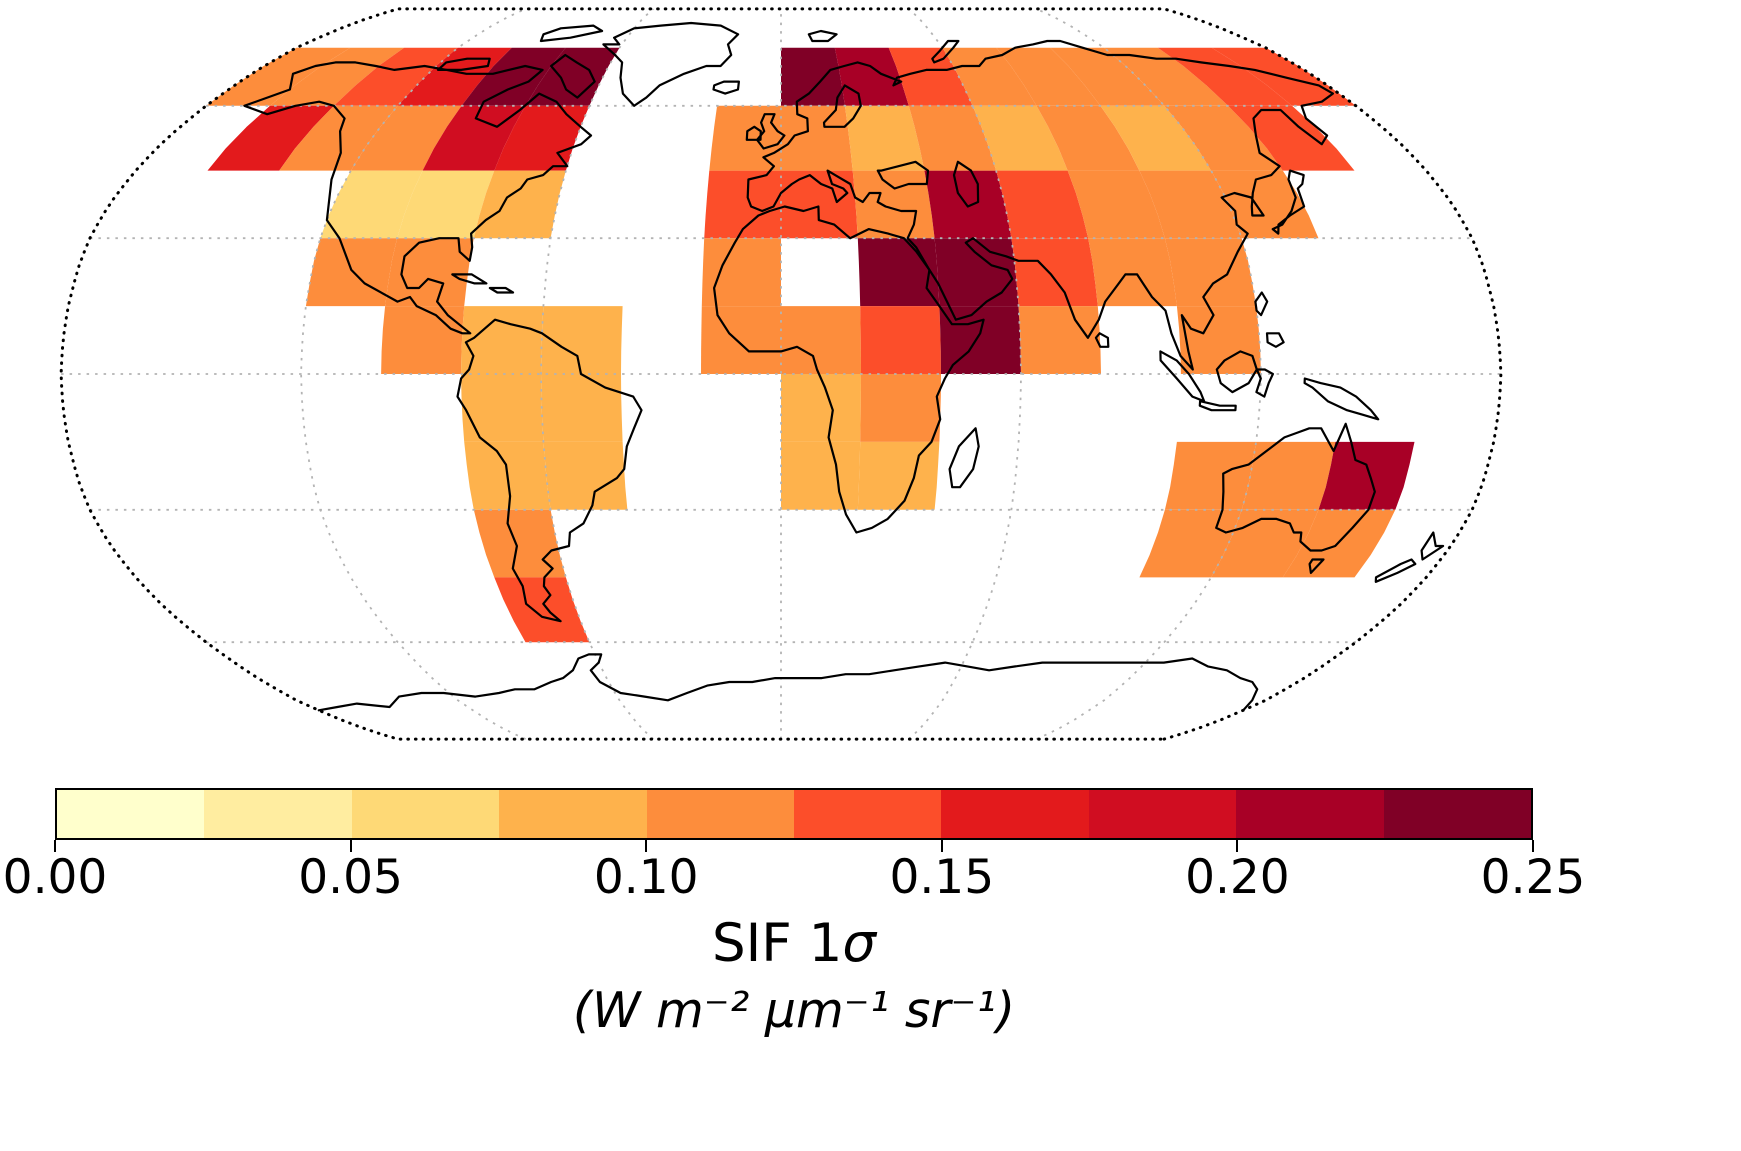  What do you see at coordinates (794, 879) in the screenshot?
I see `colorbar-ticks: 0.00 0.05 0.10 0.15 0.20 0.25` at bounding box center [794, 879].